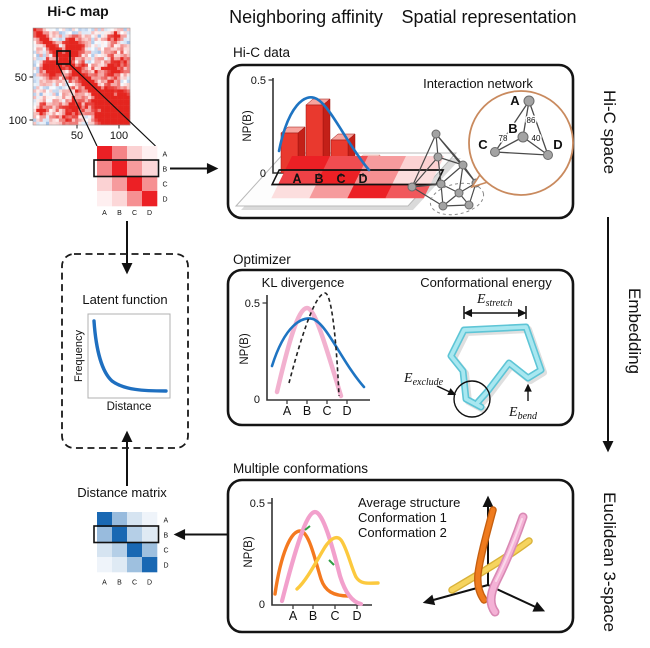 This screenshot has width=650, height=648. What do you see at coordinates (126, 168) in the screenshot?
I see `contact-matrix-row-b-outline` at bounding box center [126, 168].